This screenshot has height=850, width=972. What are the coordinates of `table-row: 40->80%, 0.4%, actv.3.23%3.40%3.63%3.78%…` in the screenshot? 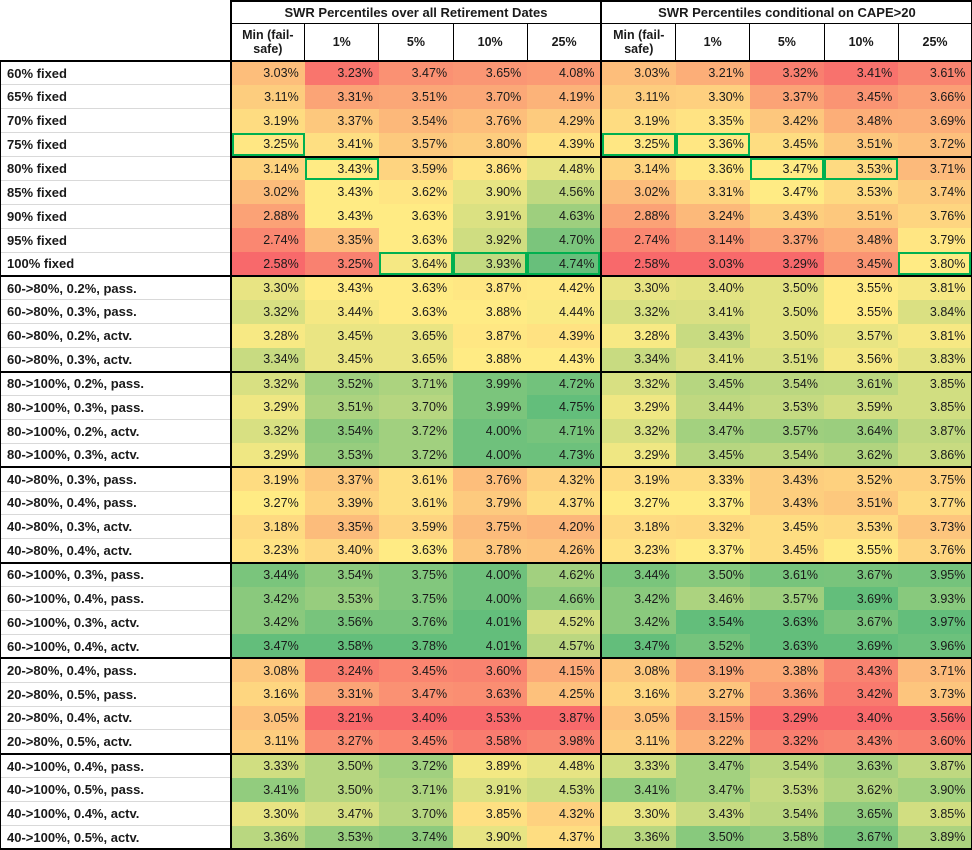 It's located at (486, 551).